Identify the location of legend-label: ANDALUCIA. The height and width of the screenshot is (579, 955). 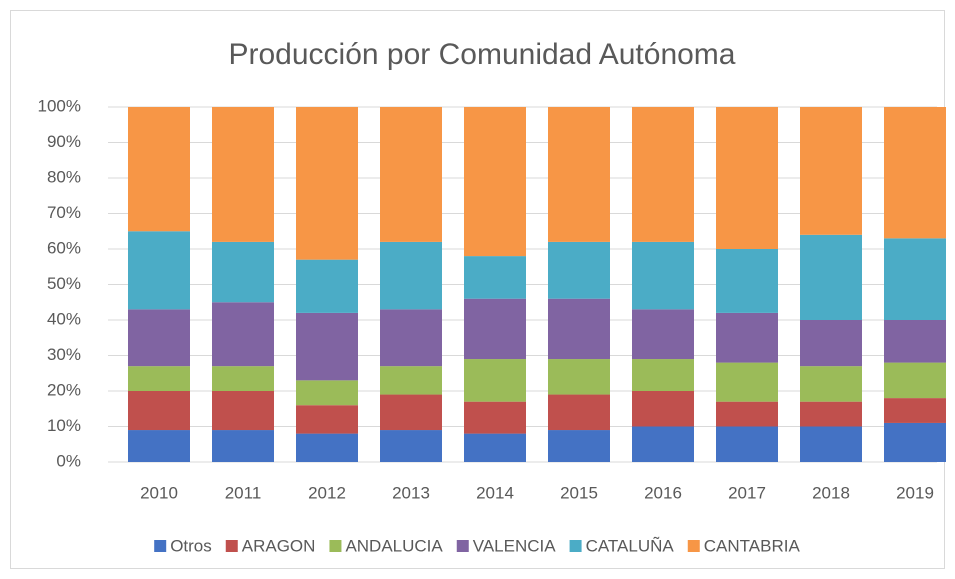
(394, 545).